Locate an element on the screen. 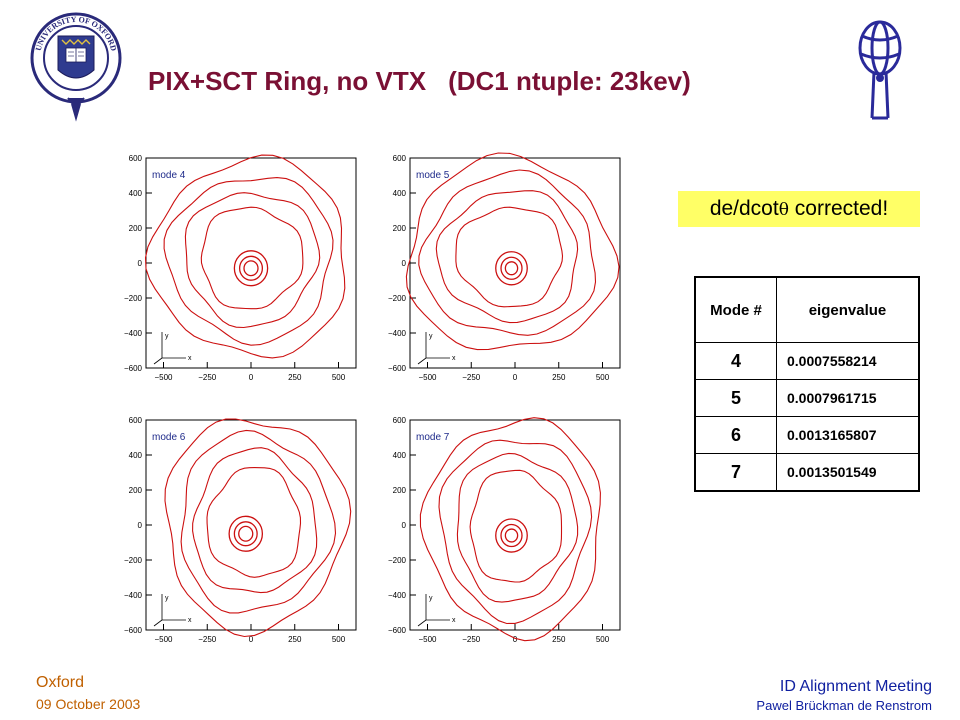 The height and width of the screenshot is (720, 960). footer-author: Pawel Brückman de Renstrom is located at coordinates (844, 705).